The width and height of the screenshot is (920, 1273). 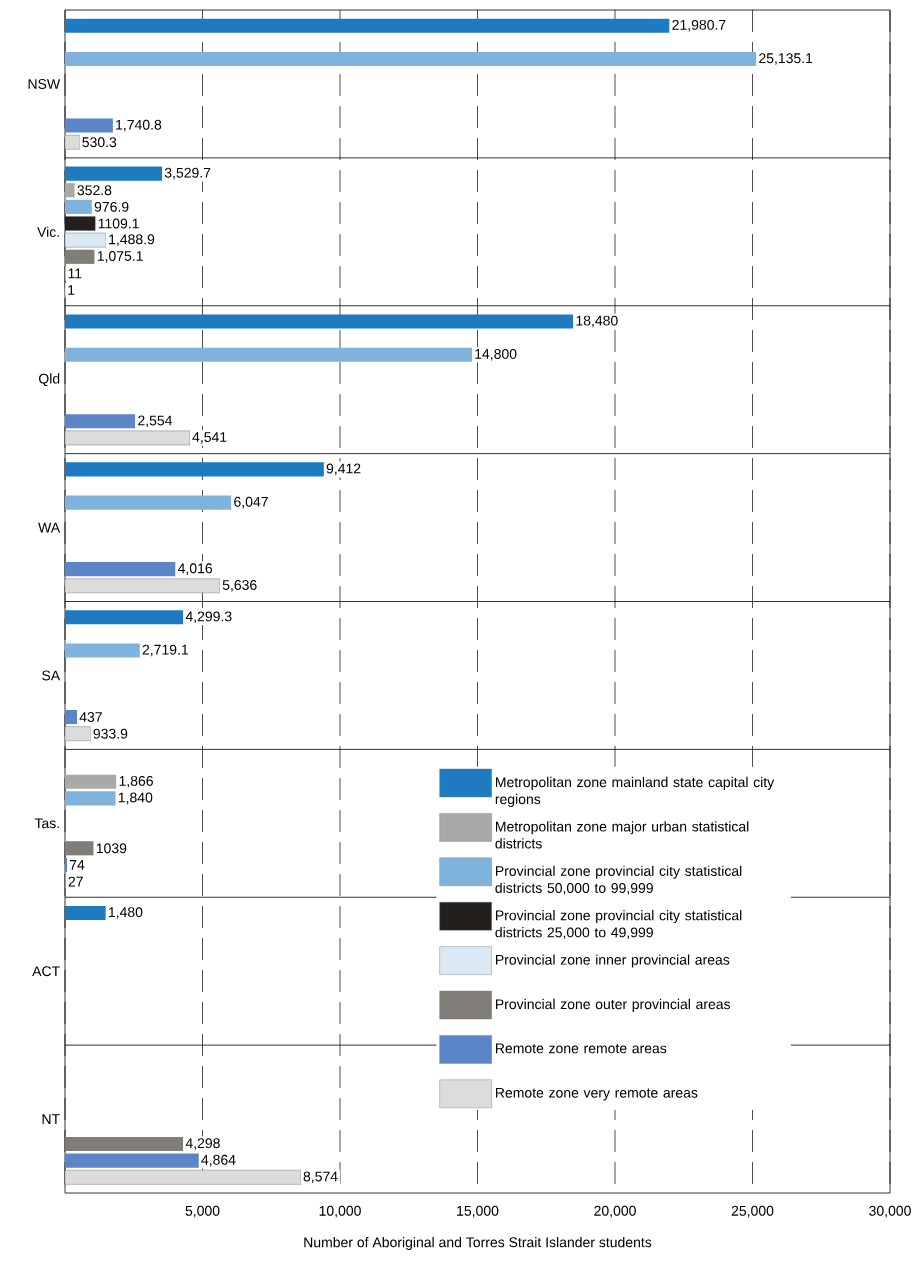 I want to click on data-label: 1,740.8, so click(x=139, y=125).